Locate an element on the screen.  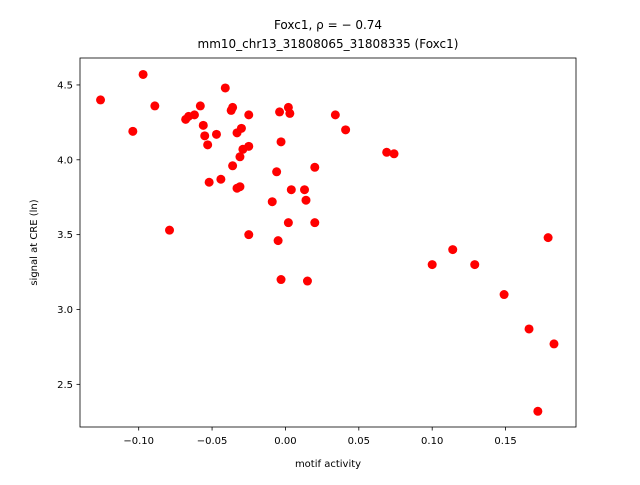
x-tick-label: 0.00 is located at coordinates (285, 441).